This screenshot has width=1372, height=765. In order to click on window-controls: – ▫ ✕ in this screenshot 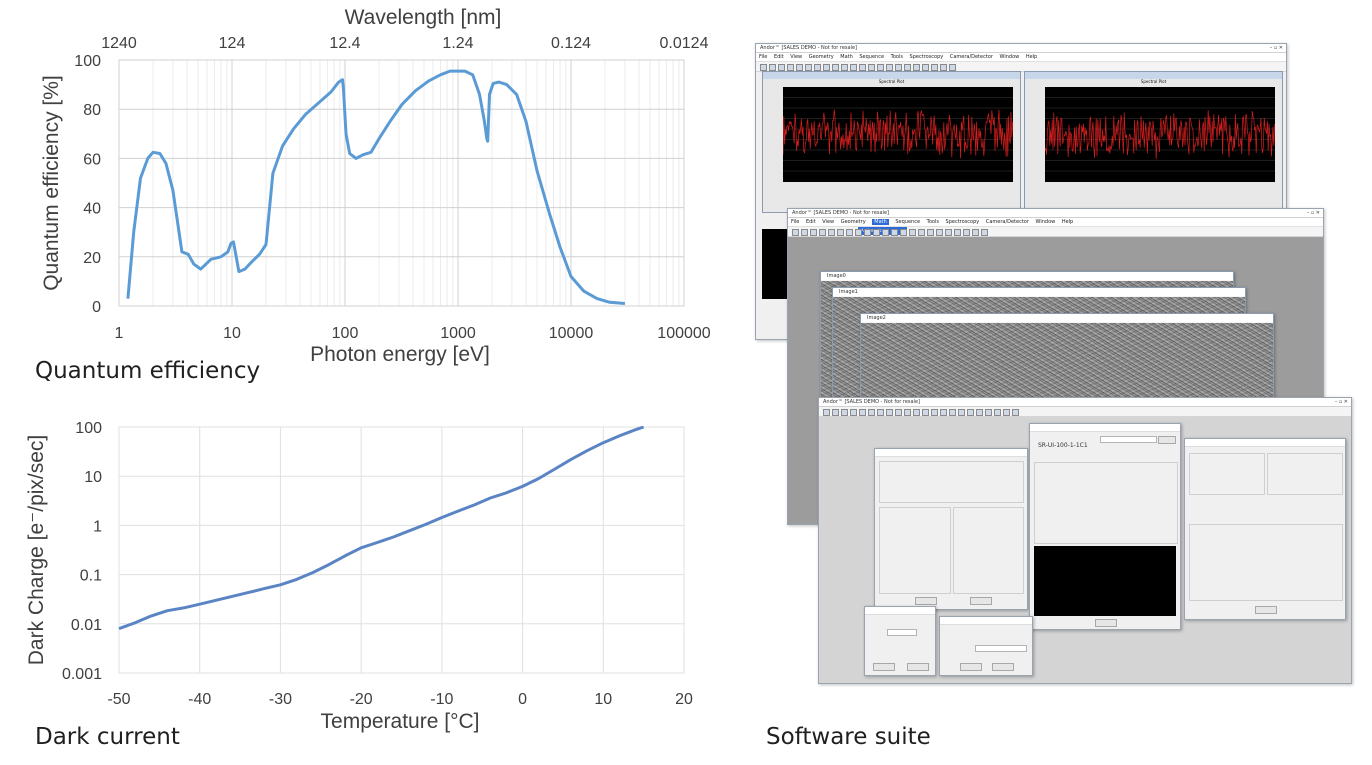, I will do `click(1276, 48)`.